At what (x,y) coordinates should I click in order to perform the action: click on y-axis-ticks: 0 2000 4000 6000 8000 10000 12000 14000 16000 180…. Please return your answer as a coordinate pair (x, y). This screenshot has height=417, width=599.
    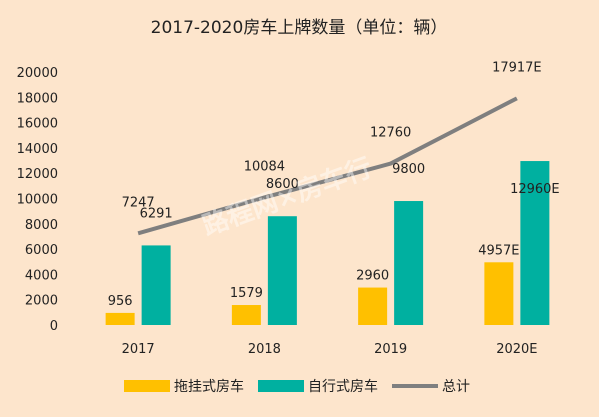
    Looking at the image, I should click on (37, 200).